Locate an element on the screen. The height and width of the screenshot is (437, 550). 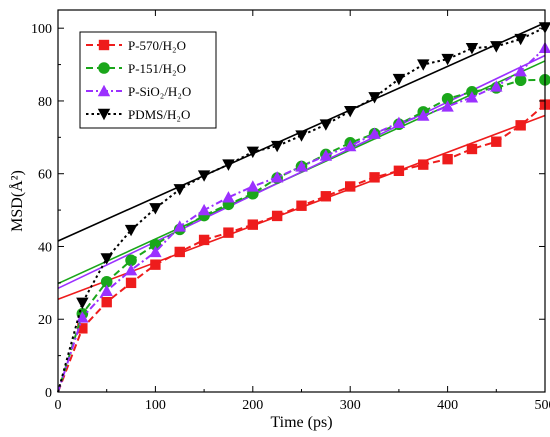
x-tick-label: 400 is located at coordinates (447, 405).